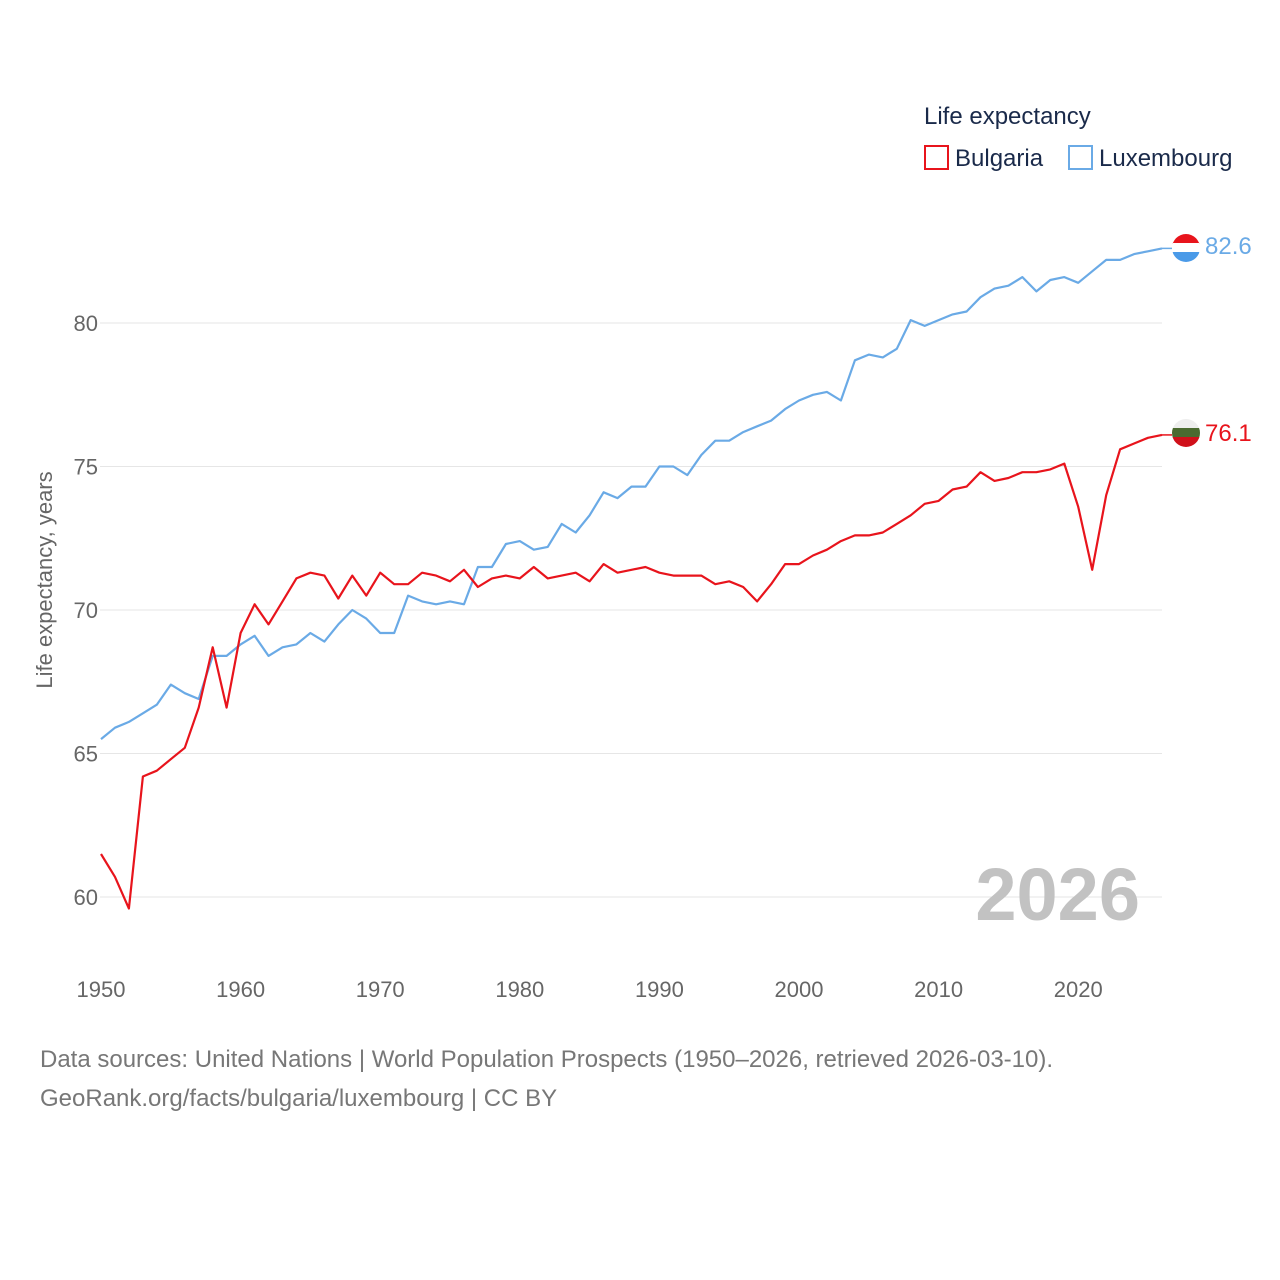 This screenshot has width=1280, height=1280. What do you see at coordinates (101, 989) in the screenshot?
I see `x-tick-label: 1950` at bounding box center [101, 989].